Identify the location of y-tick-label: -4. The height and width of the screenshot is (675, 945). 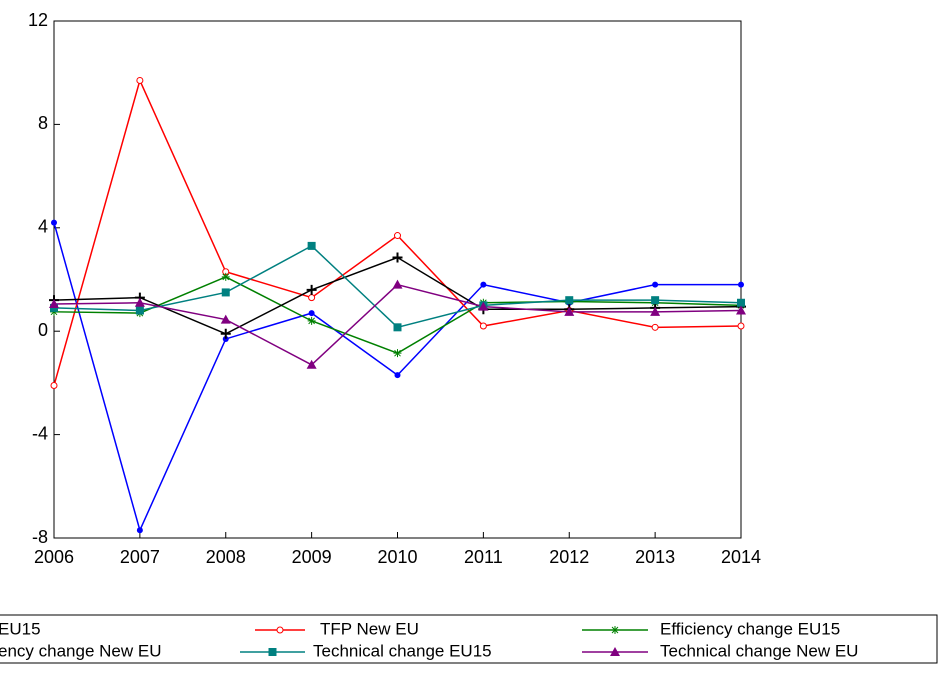
(40, 433).